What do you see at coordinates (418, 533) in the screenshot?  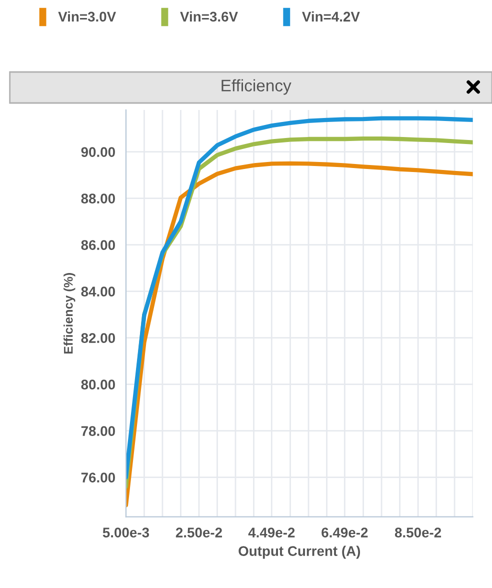 I see `x-tick-label: 8.50e-2` at bounding box center [418, 533].